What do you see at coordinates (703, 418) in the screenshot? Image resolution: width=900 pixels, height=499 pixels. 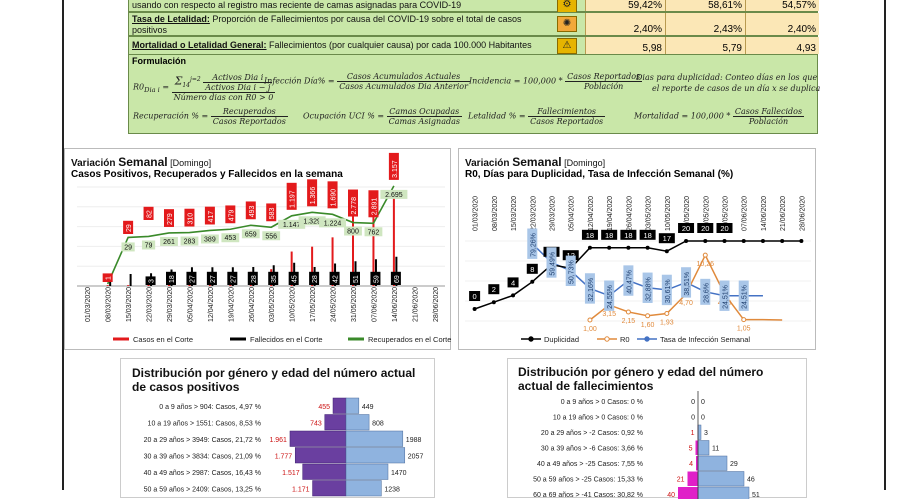 I see `male-value: 0` at bounding box center [703, 418].